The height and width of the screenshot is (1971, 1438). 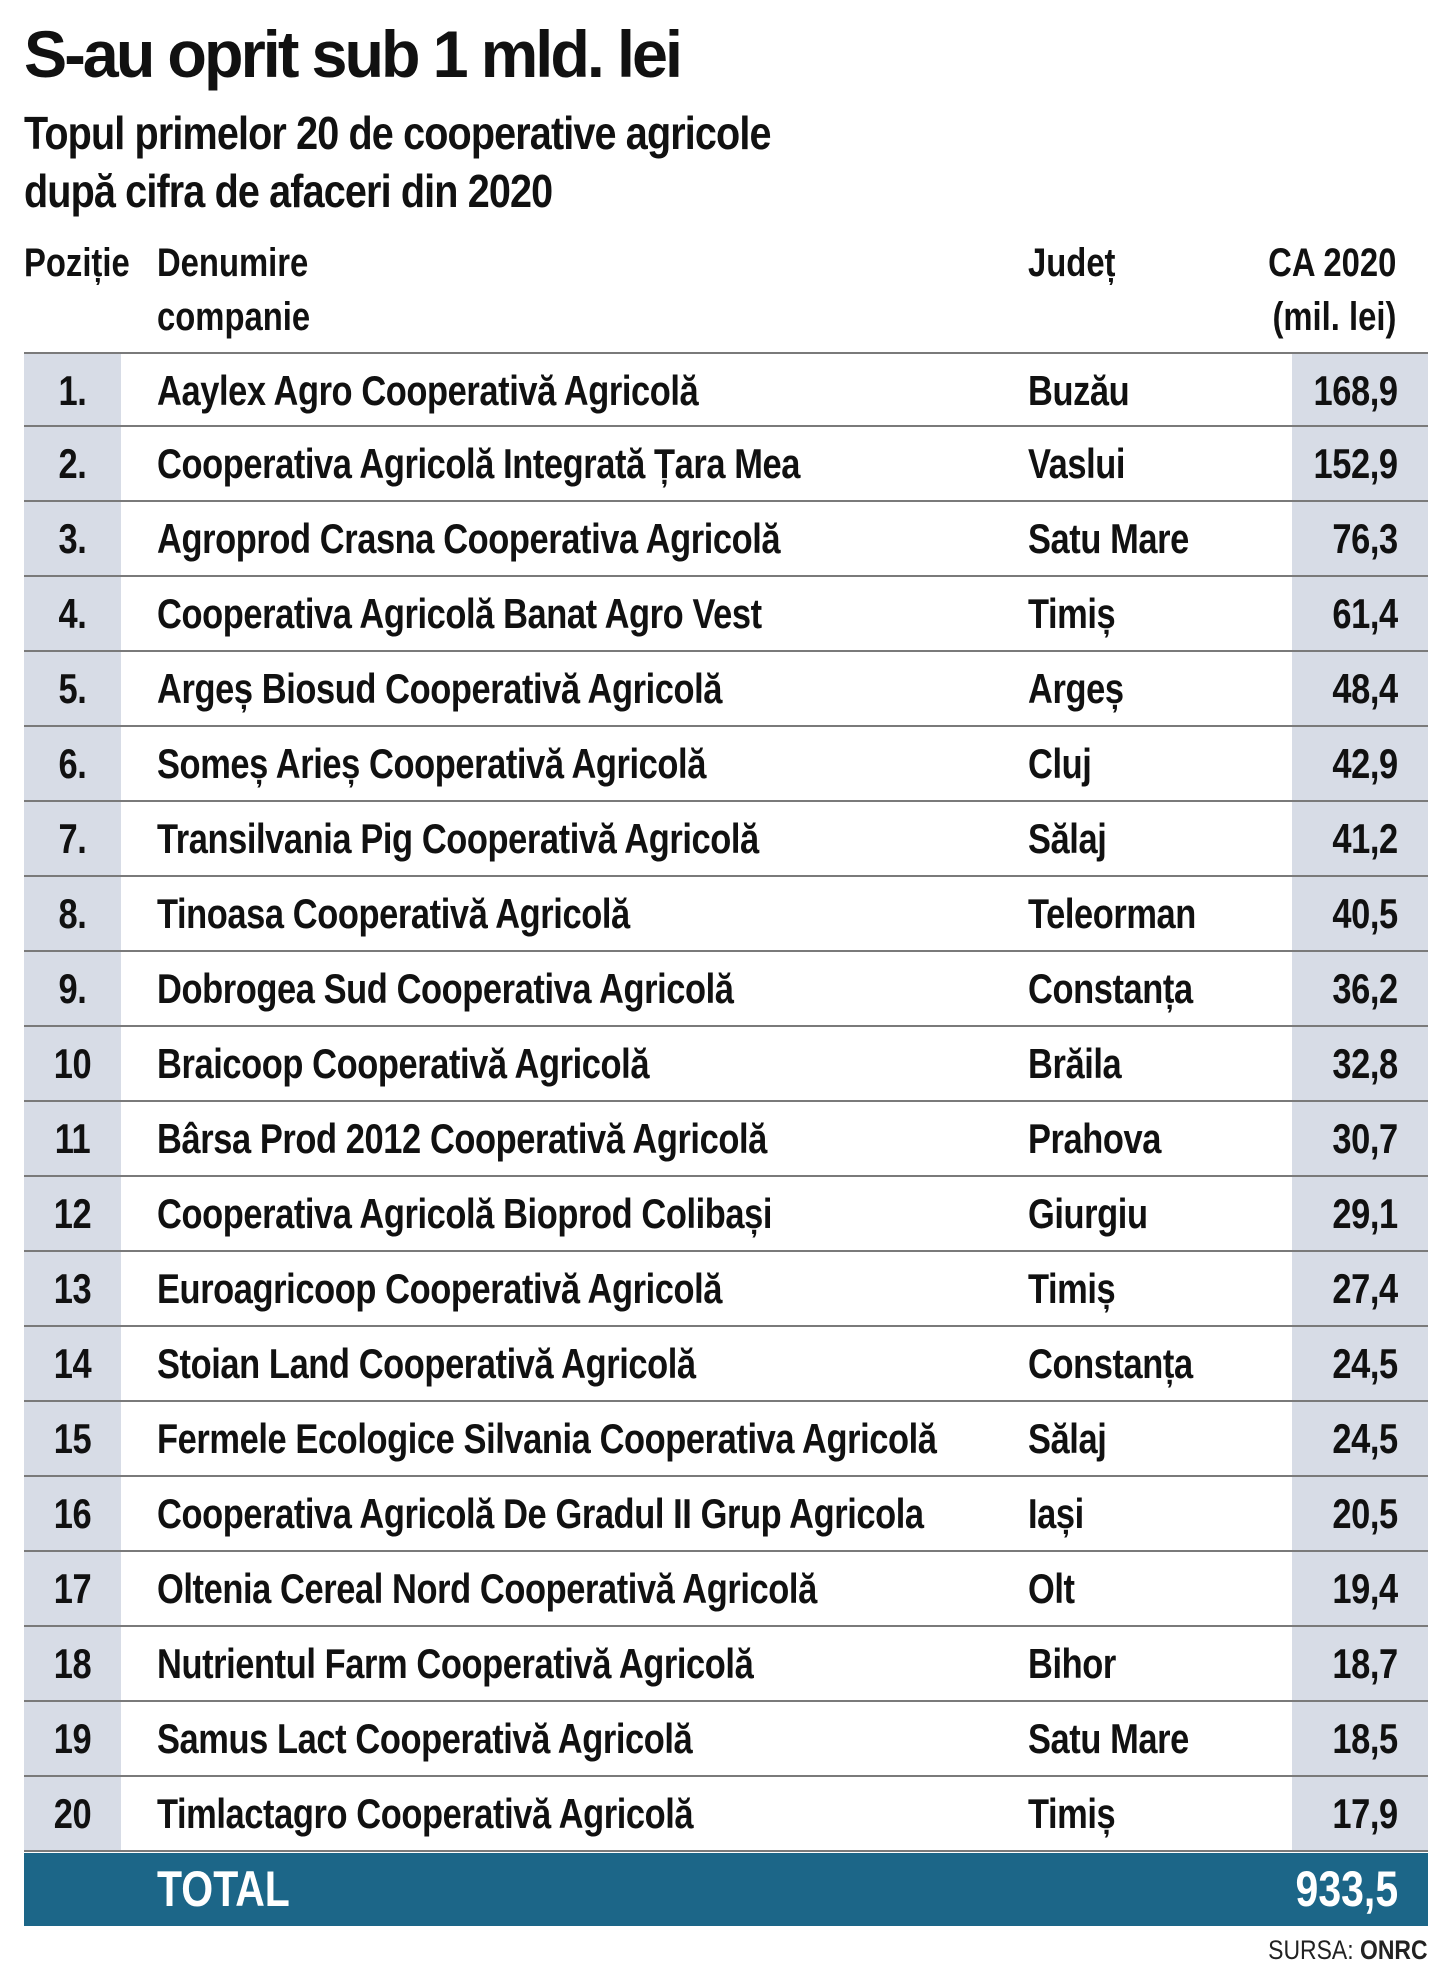 I want to click on row-revenue: 30,7, so click(x=1365, y=1138).